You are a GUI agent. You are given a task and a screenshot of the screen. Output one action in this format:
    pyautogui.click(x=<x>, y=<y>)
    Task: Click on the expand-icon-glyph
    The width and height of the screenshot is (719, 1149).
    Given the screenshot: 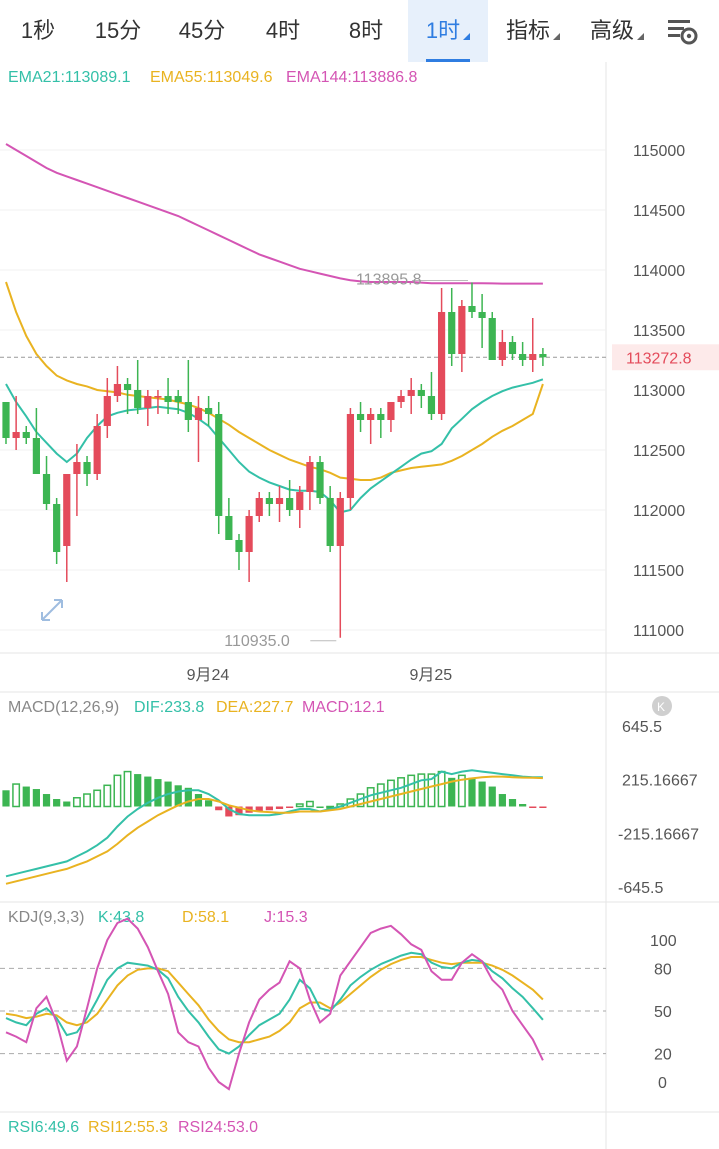 What is the action you would take?
    pyautogui.click(x=52, y=610)
    